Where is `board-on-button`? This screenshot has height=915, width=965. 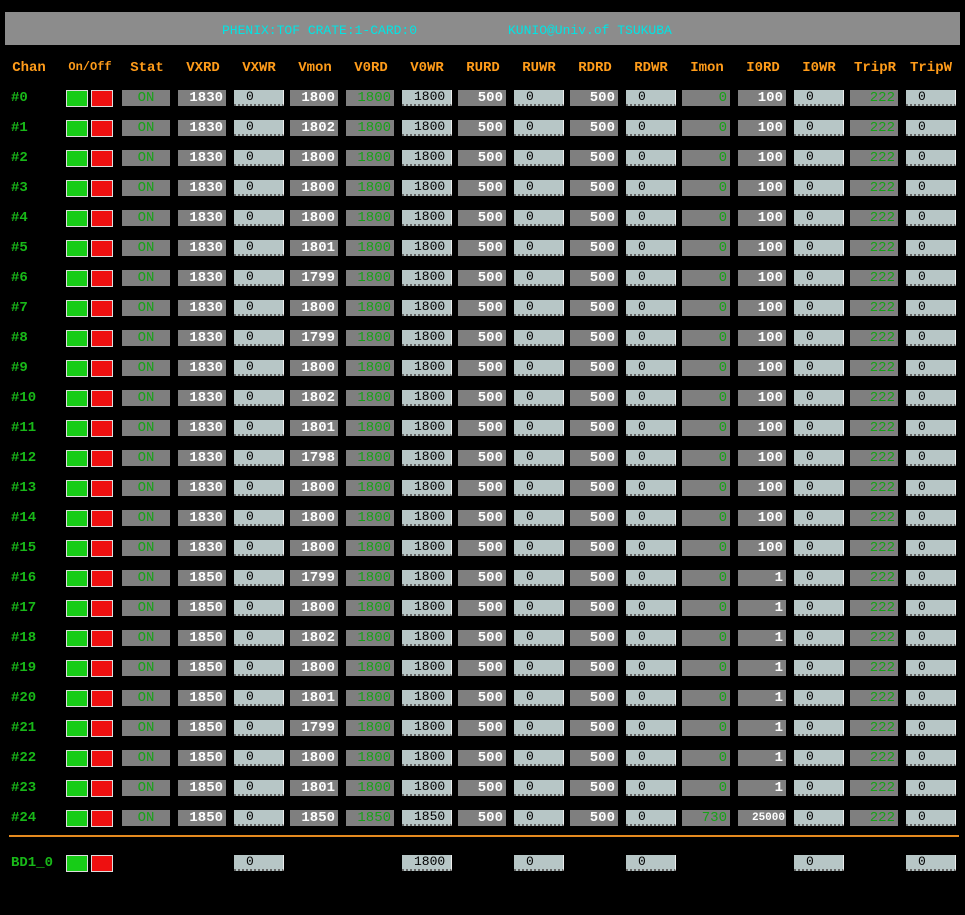
board-on-button is located at coordinates (77, 863).